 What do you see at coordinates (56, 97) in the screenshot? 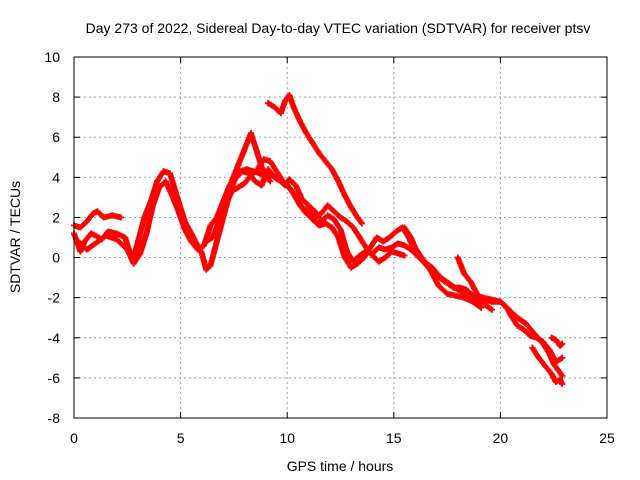
I see `y-tick-label: 8` at bounding box center [56, 97].